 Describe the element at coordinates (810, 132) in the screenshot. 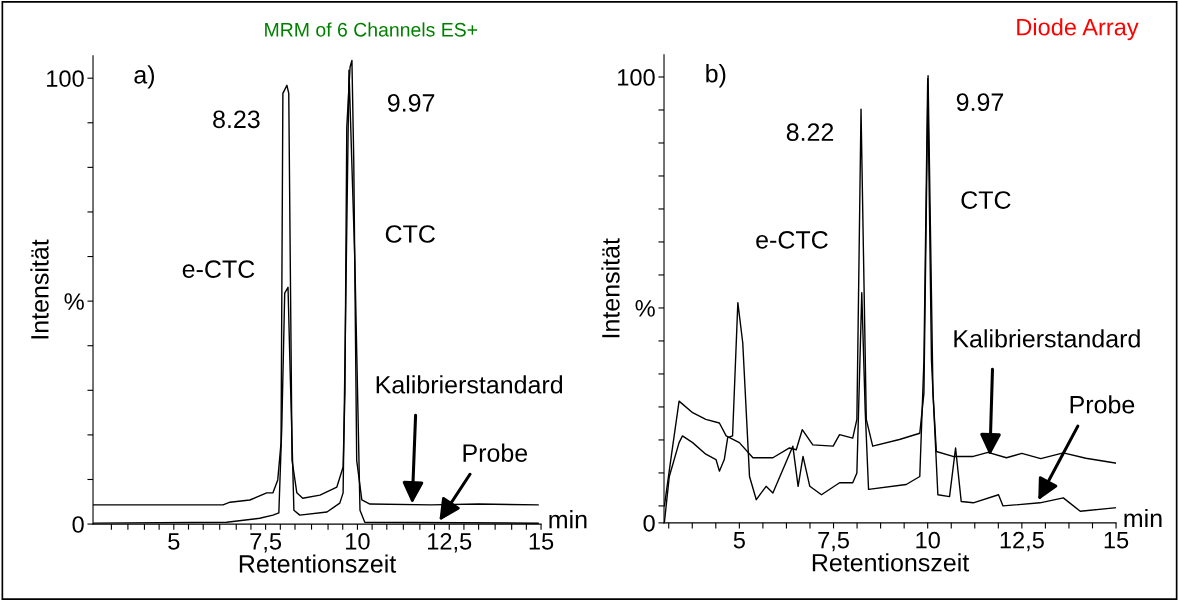

I see `annotation: 8.22` at that location.